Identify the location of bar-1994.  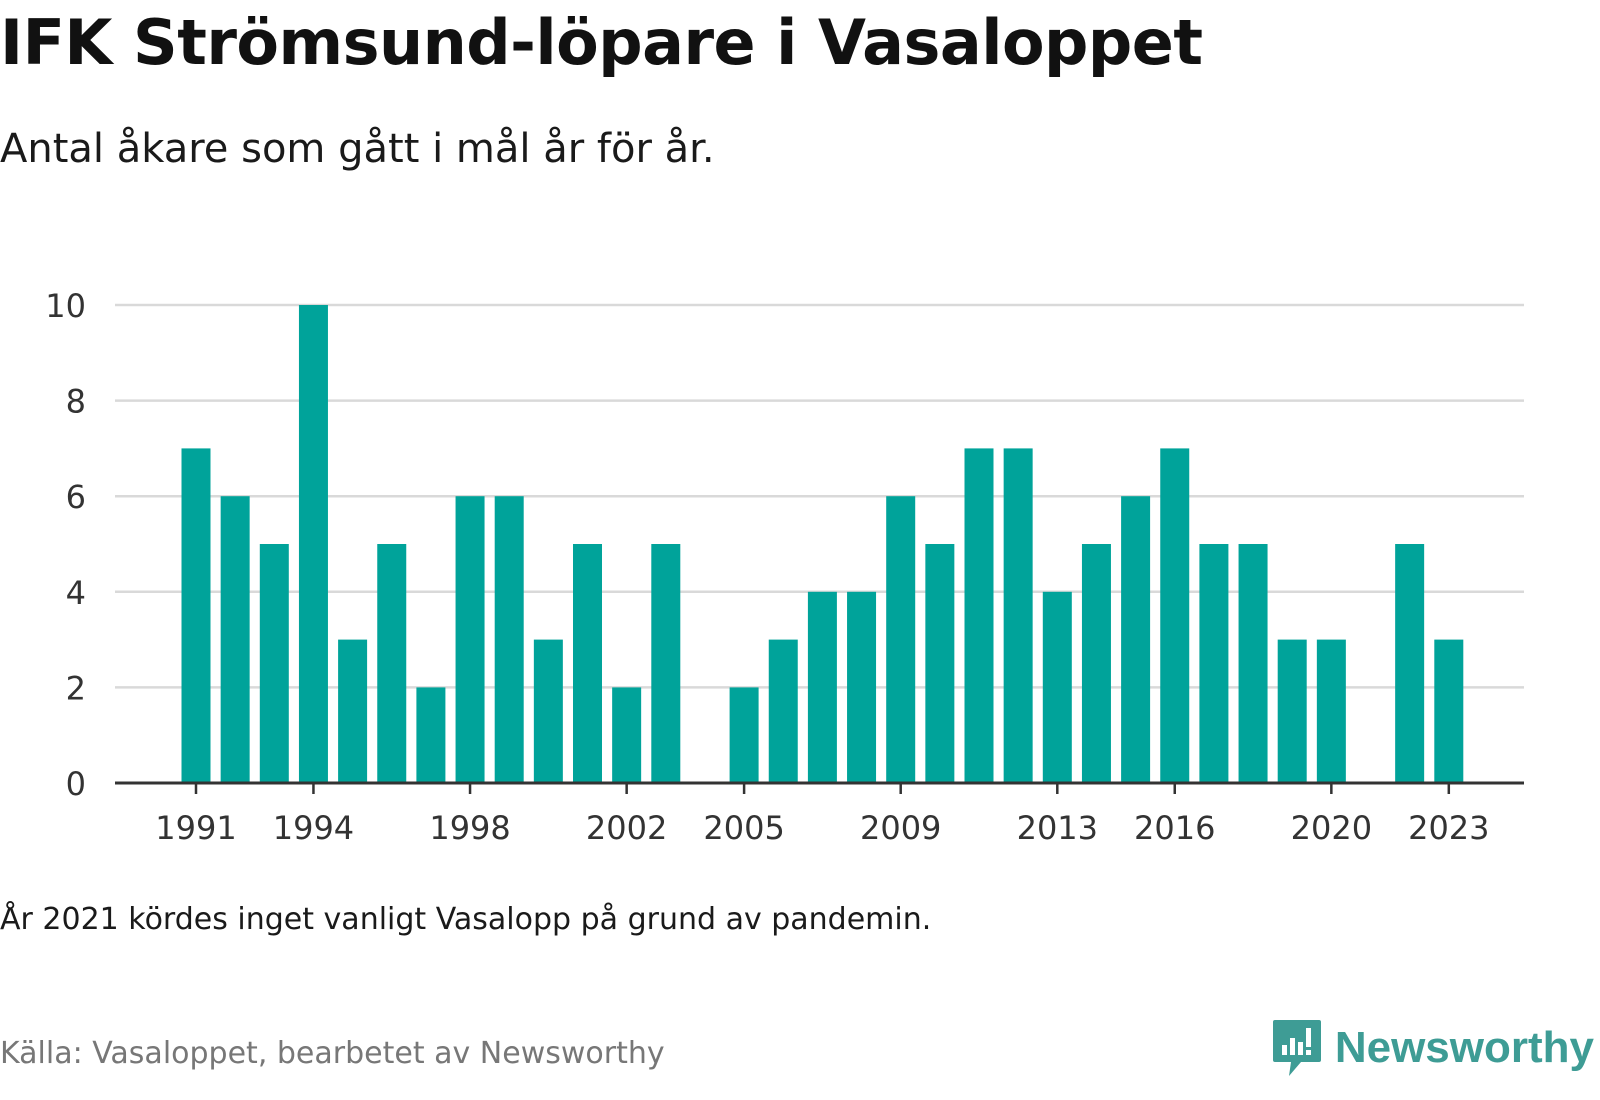
(313, 544).